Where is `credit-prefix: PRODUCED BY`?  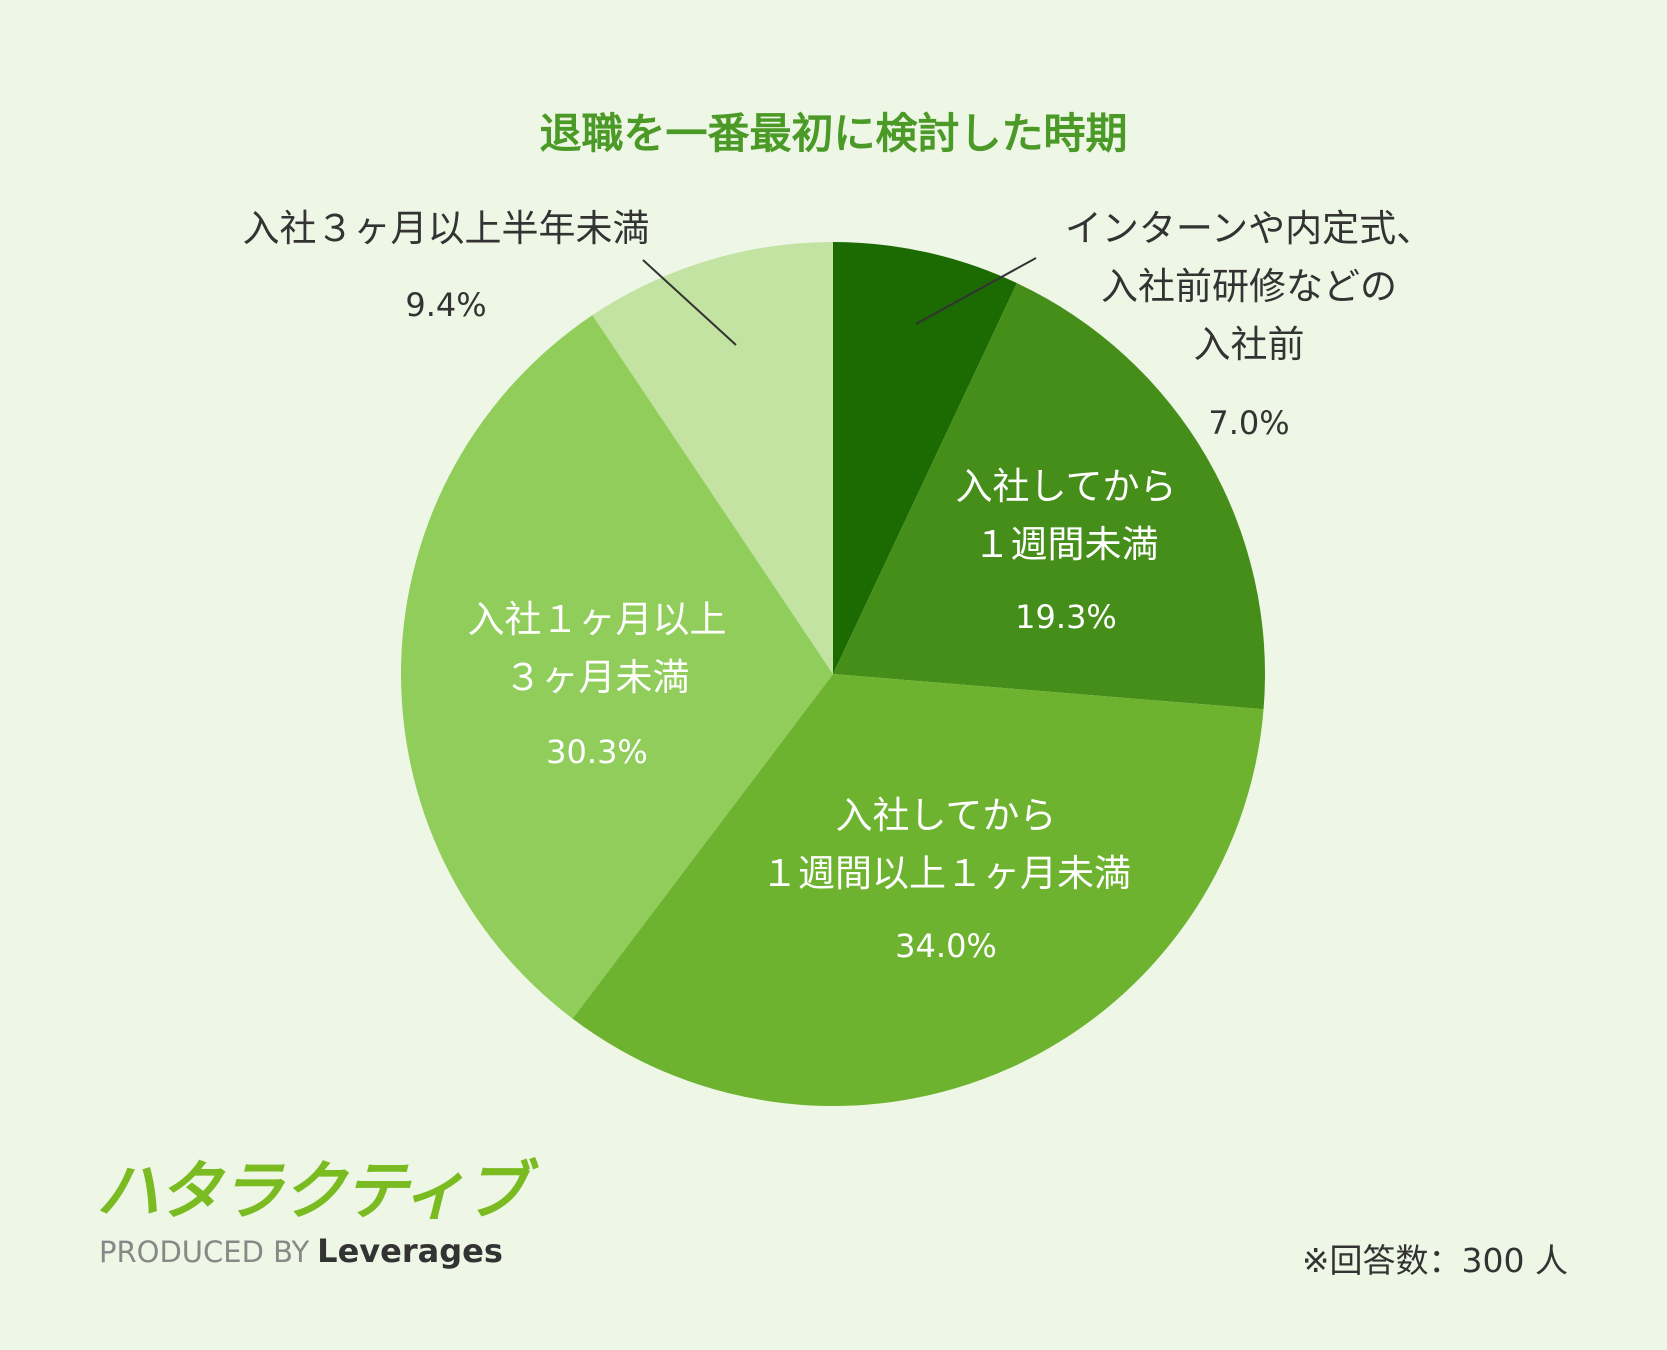 credit-prefix: PRODUCED BY is located at coordinates (204, 1252).